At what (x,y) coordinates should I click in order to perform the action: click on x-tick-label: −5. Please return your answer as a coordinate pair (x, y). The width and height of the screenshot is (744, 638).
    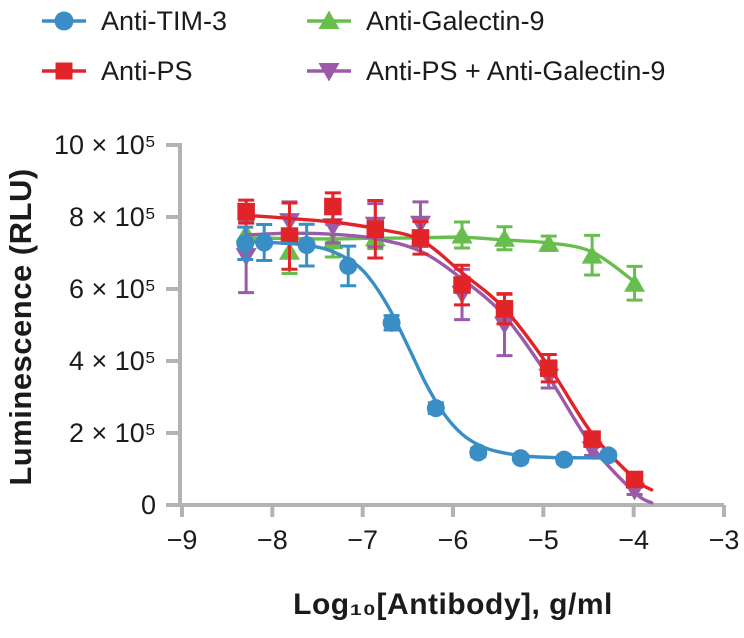
    Looking at the image, I should click on (543, 540).